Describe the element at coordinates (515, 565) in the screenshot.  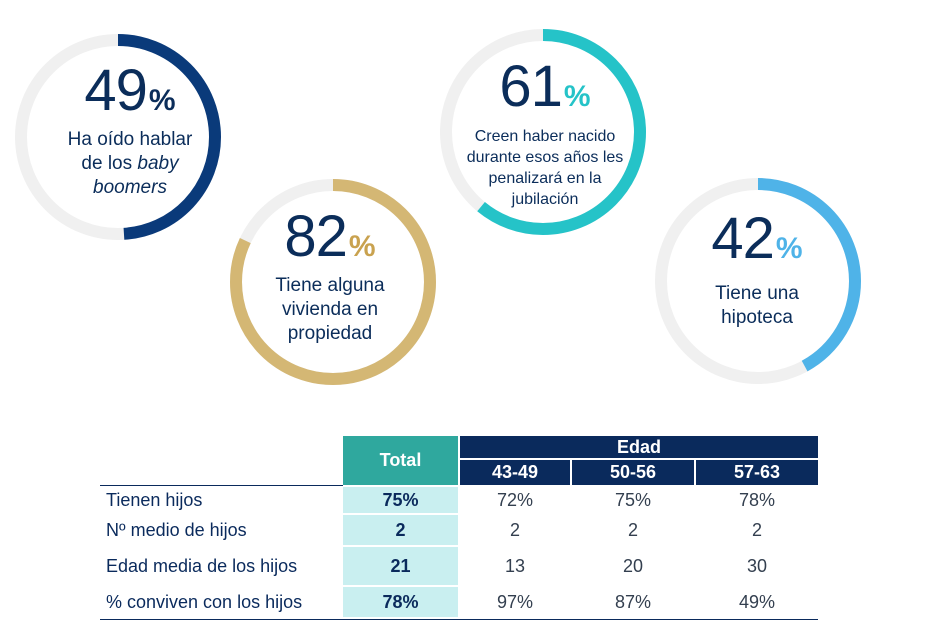
I see `value-edad-media-43-49: 13` at that location.